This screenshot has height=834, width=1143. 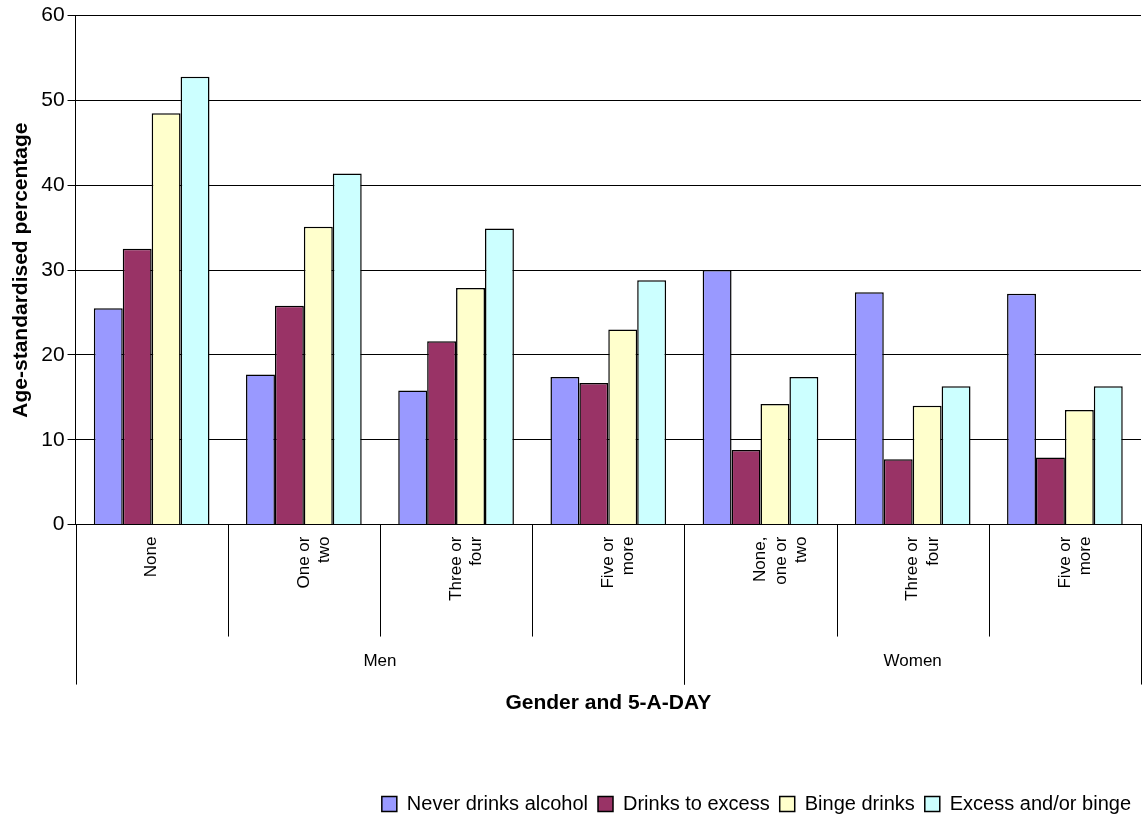 I want to click on y-tick-label: 10, so click(x=53, y=438).